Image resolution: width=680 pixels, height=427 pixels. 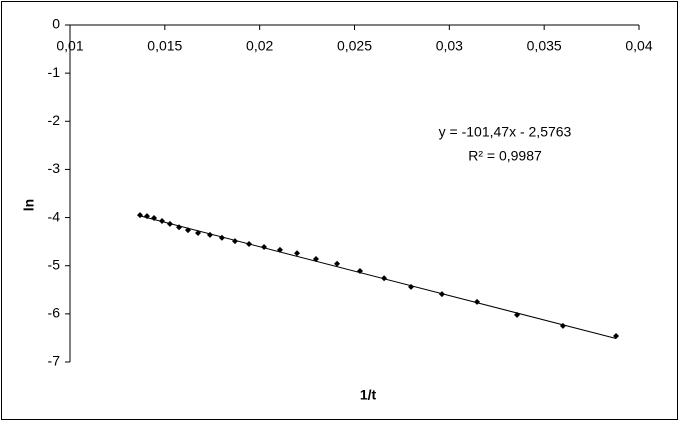 I want to click on y-tick-label: -7, so click(x=54, y=361).